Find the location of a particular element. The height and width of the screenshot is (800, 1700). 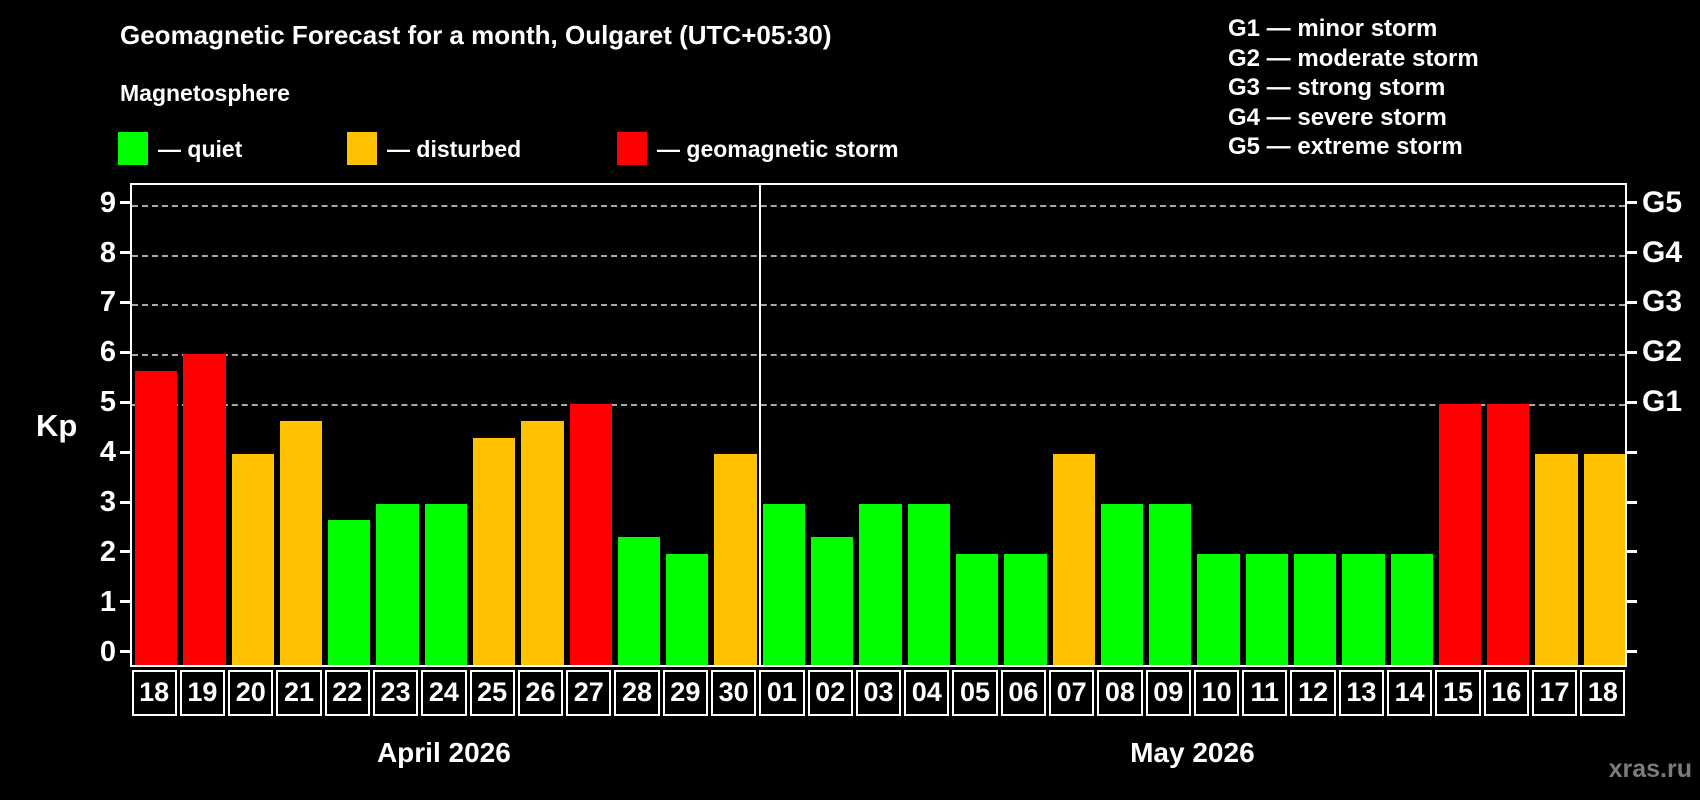

day-label-15: 15 is located at coordinates (1458, 693).